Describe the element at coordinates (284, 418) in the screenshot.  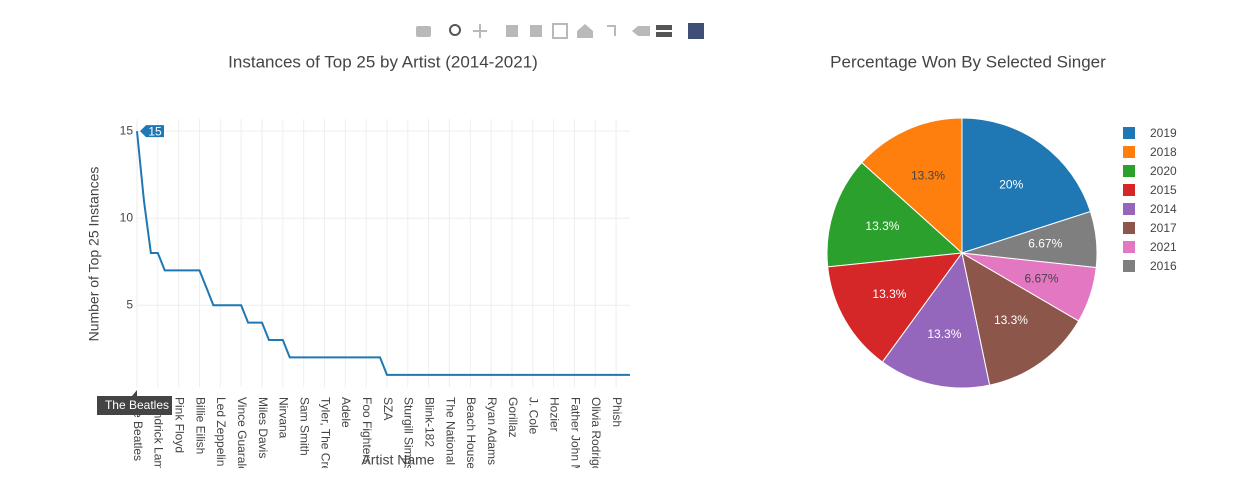
I see `x-tick-label: Nirvana` at that location.